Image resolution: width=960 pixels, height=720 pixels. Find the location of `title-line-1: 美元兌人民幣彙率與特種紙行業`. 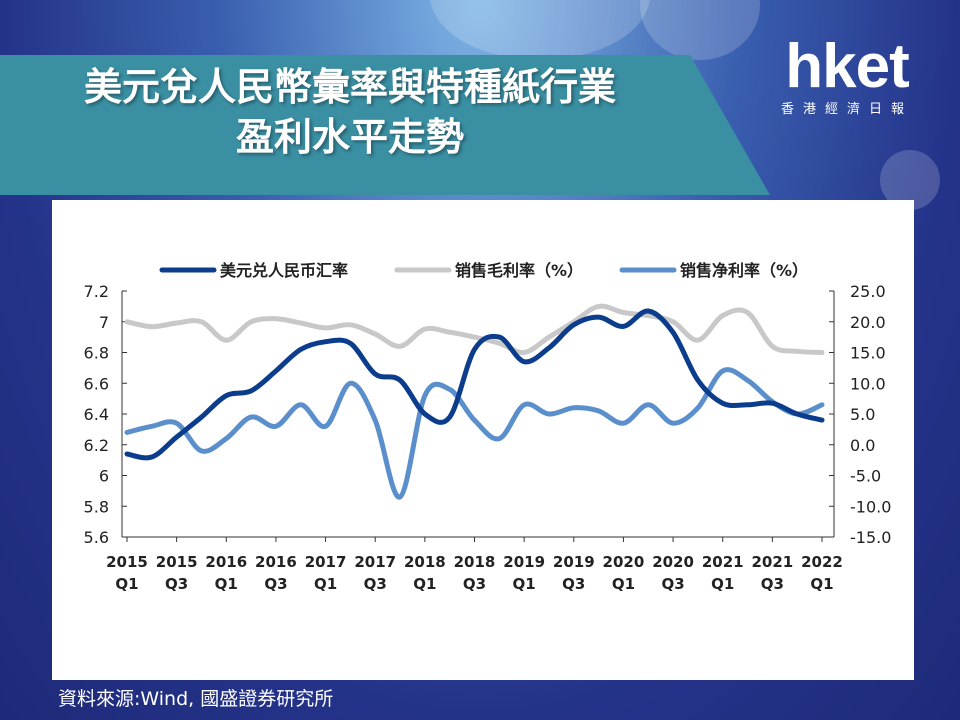

title-line-1: 美元兌人民幣彙率與特種紙行業 is located at coordinates (349, 86).